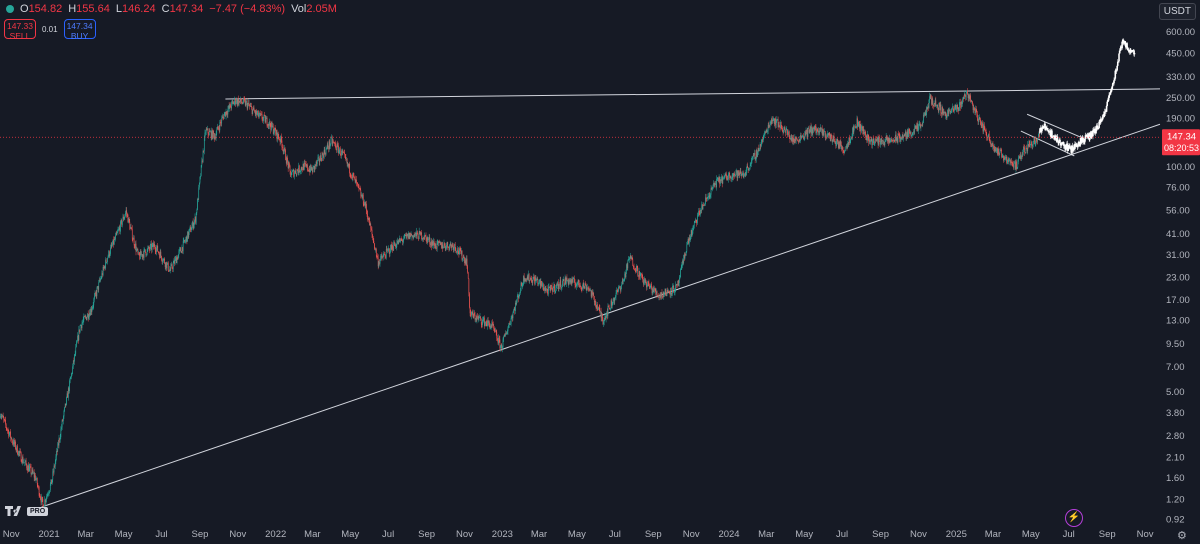 The image size is (1200, 544). What do you see at coordinates (27, 511) in the screenshot?
I see `tradingview-logo: PRO` at bounding box center [27, 511].